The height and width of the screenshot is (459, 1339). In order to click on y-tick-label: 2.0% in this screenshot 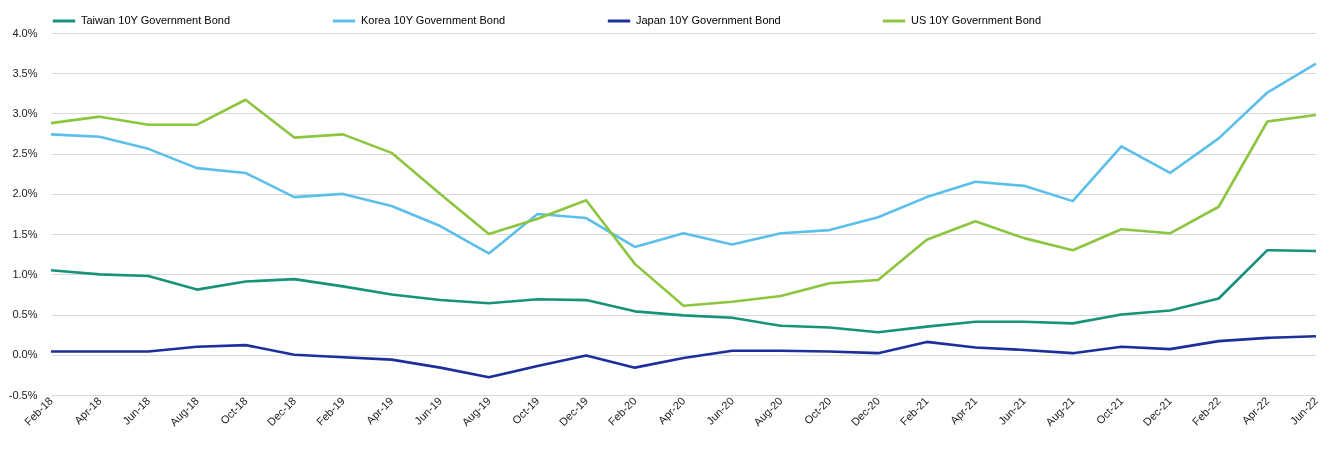, I will do `click(25, 193)`.